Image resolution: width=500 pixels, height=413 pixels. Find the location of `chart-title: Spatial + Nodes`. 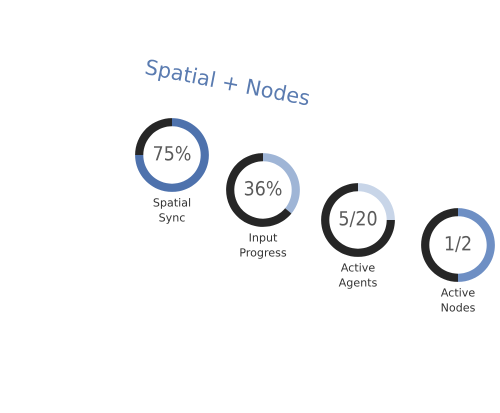

chart-title: Spatial + Nodes is located at coordinates (227, 84).